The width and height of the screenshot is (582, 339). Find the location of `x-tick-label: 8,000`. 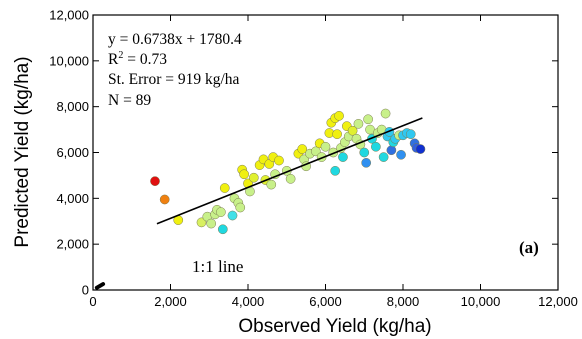

x-tick-label: 8,000 is located at coordinates (403, 301).